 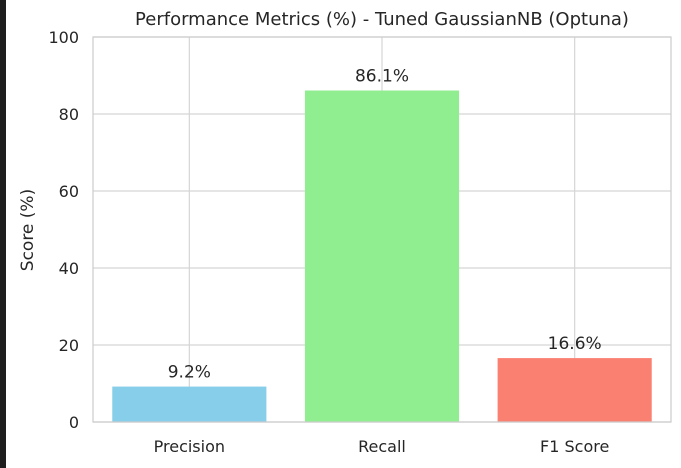 What do you see at coordinates (69, 191) in the screenshot?
I see `y-tick-label: 60` at bounding box center [69, 191].